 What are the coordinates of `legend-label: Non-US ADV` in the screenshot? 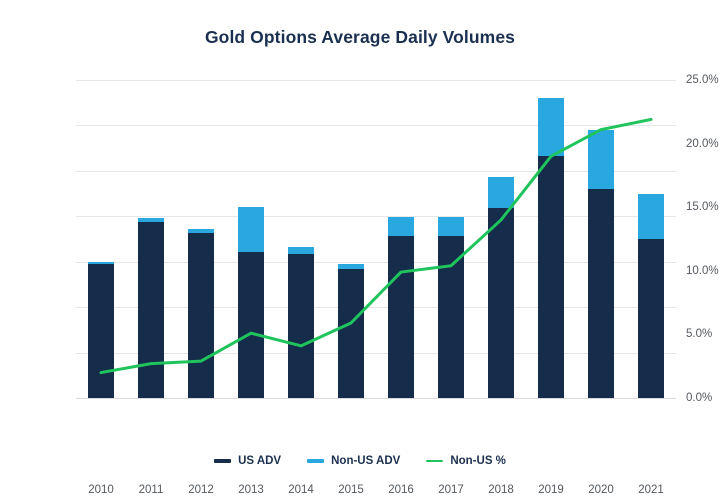 It's located at (366, 461).